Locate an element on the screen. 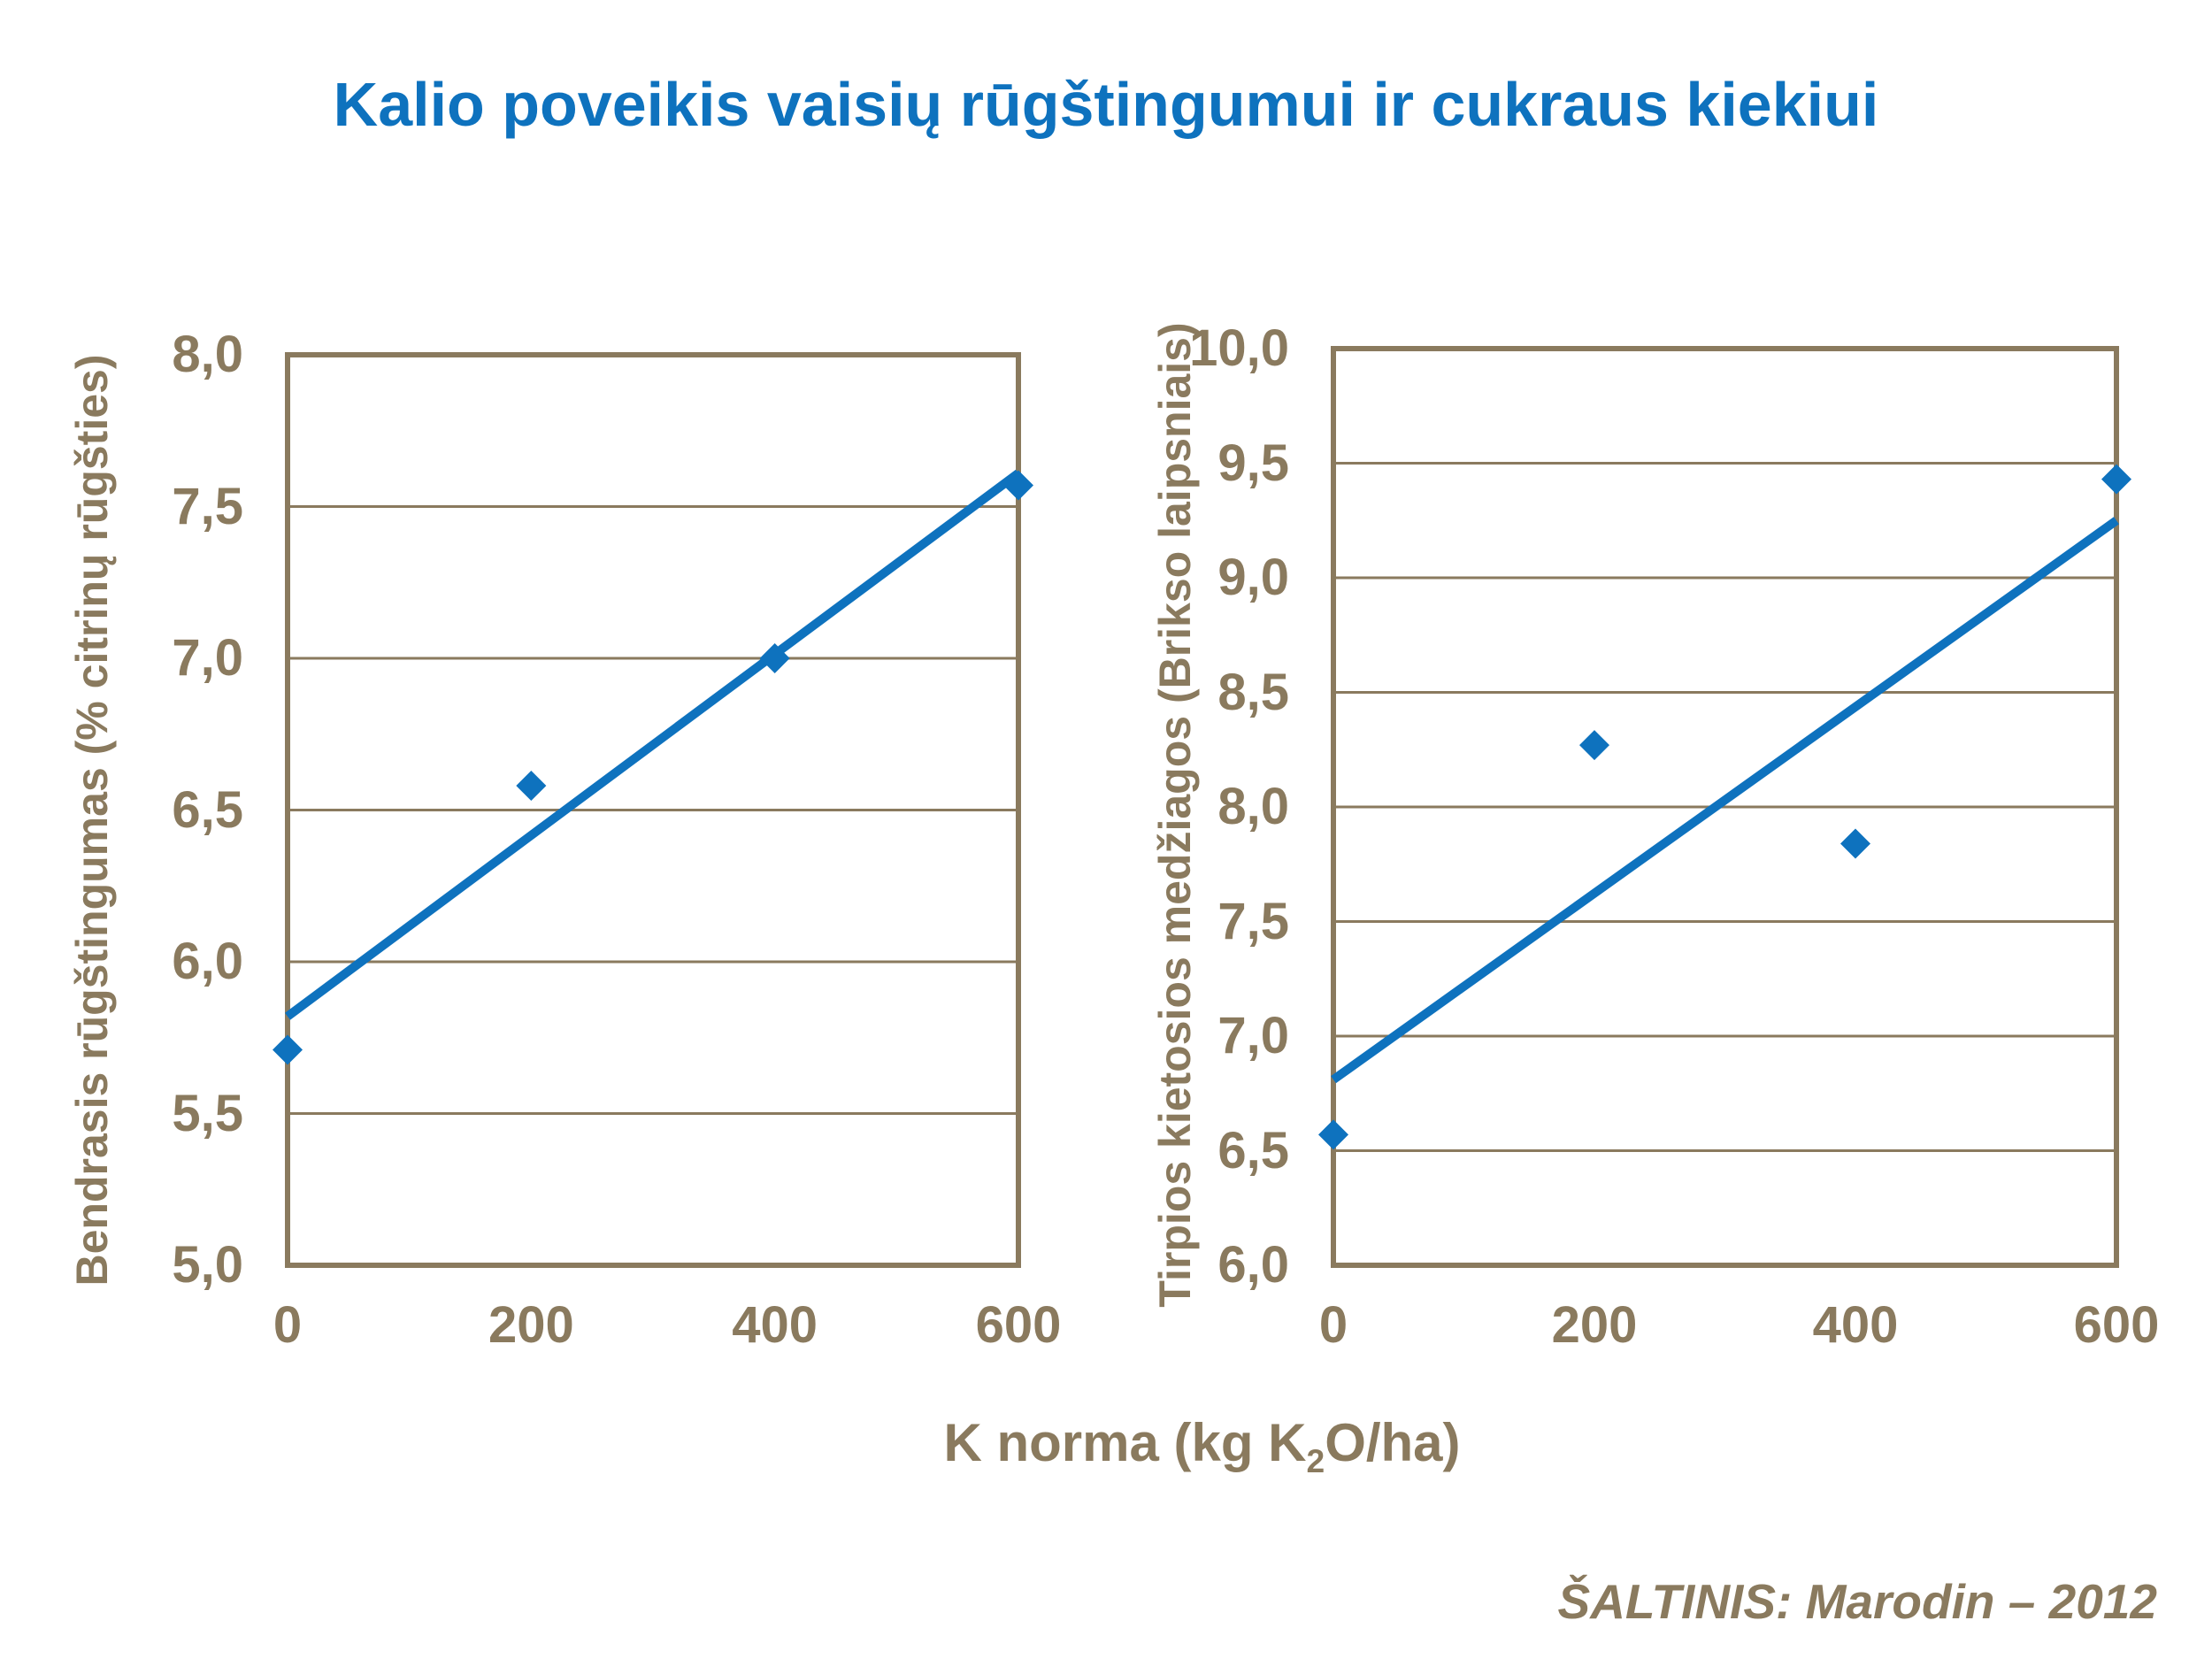 The height and width of the screenshot is (1659, 2212). y-tick-label: 5,5 is located at coordinates (208, 1113).